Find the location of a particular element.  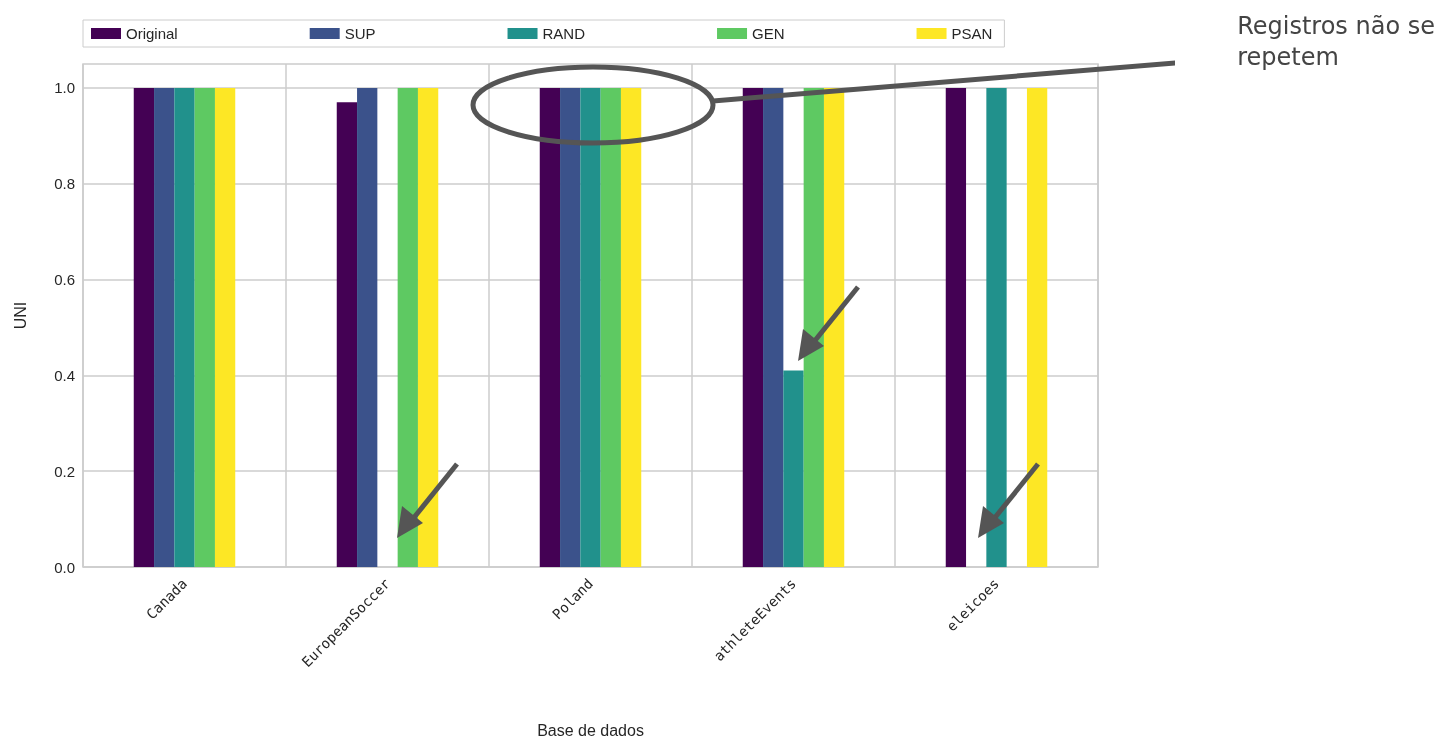

legend-label: GEN is located at coordinates (768, 33).